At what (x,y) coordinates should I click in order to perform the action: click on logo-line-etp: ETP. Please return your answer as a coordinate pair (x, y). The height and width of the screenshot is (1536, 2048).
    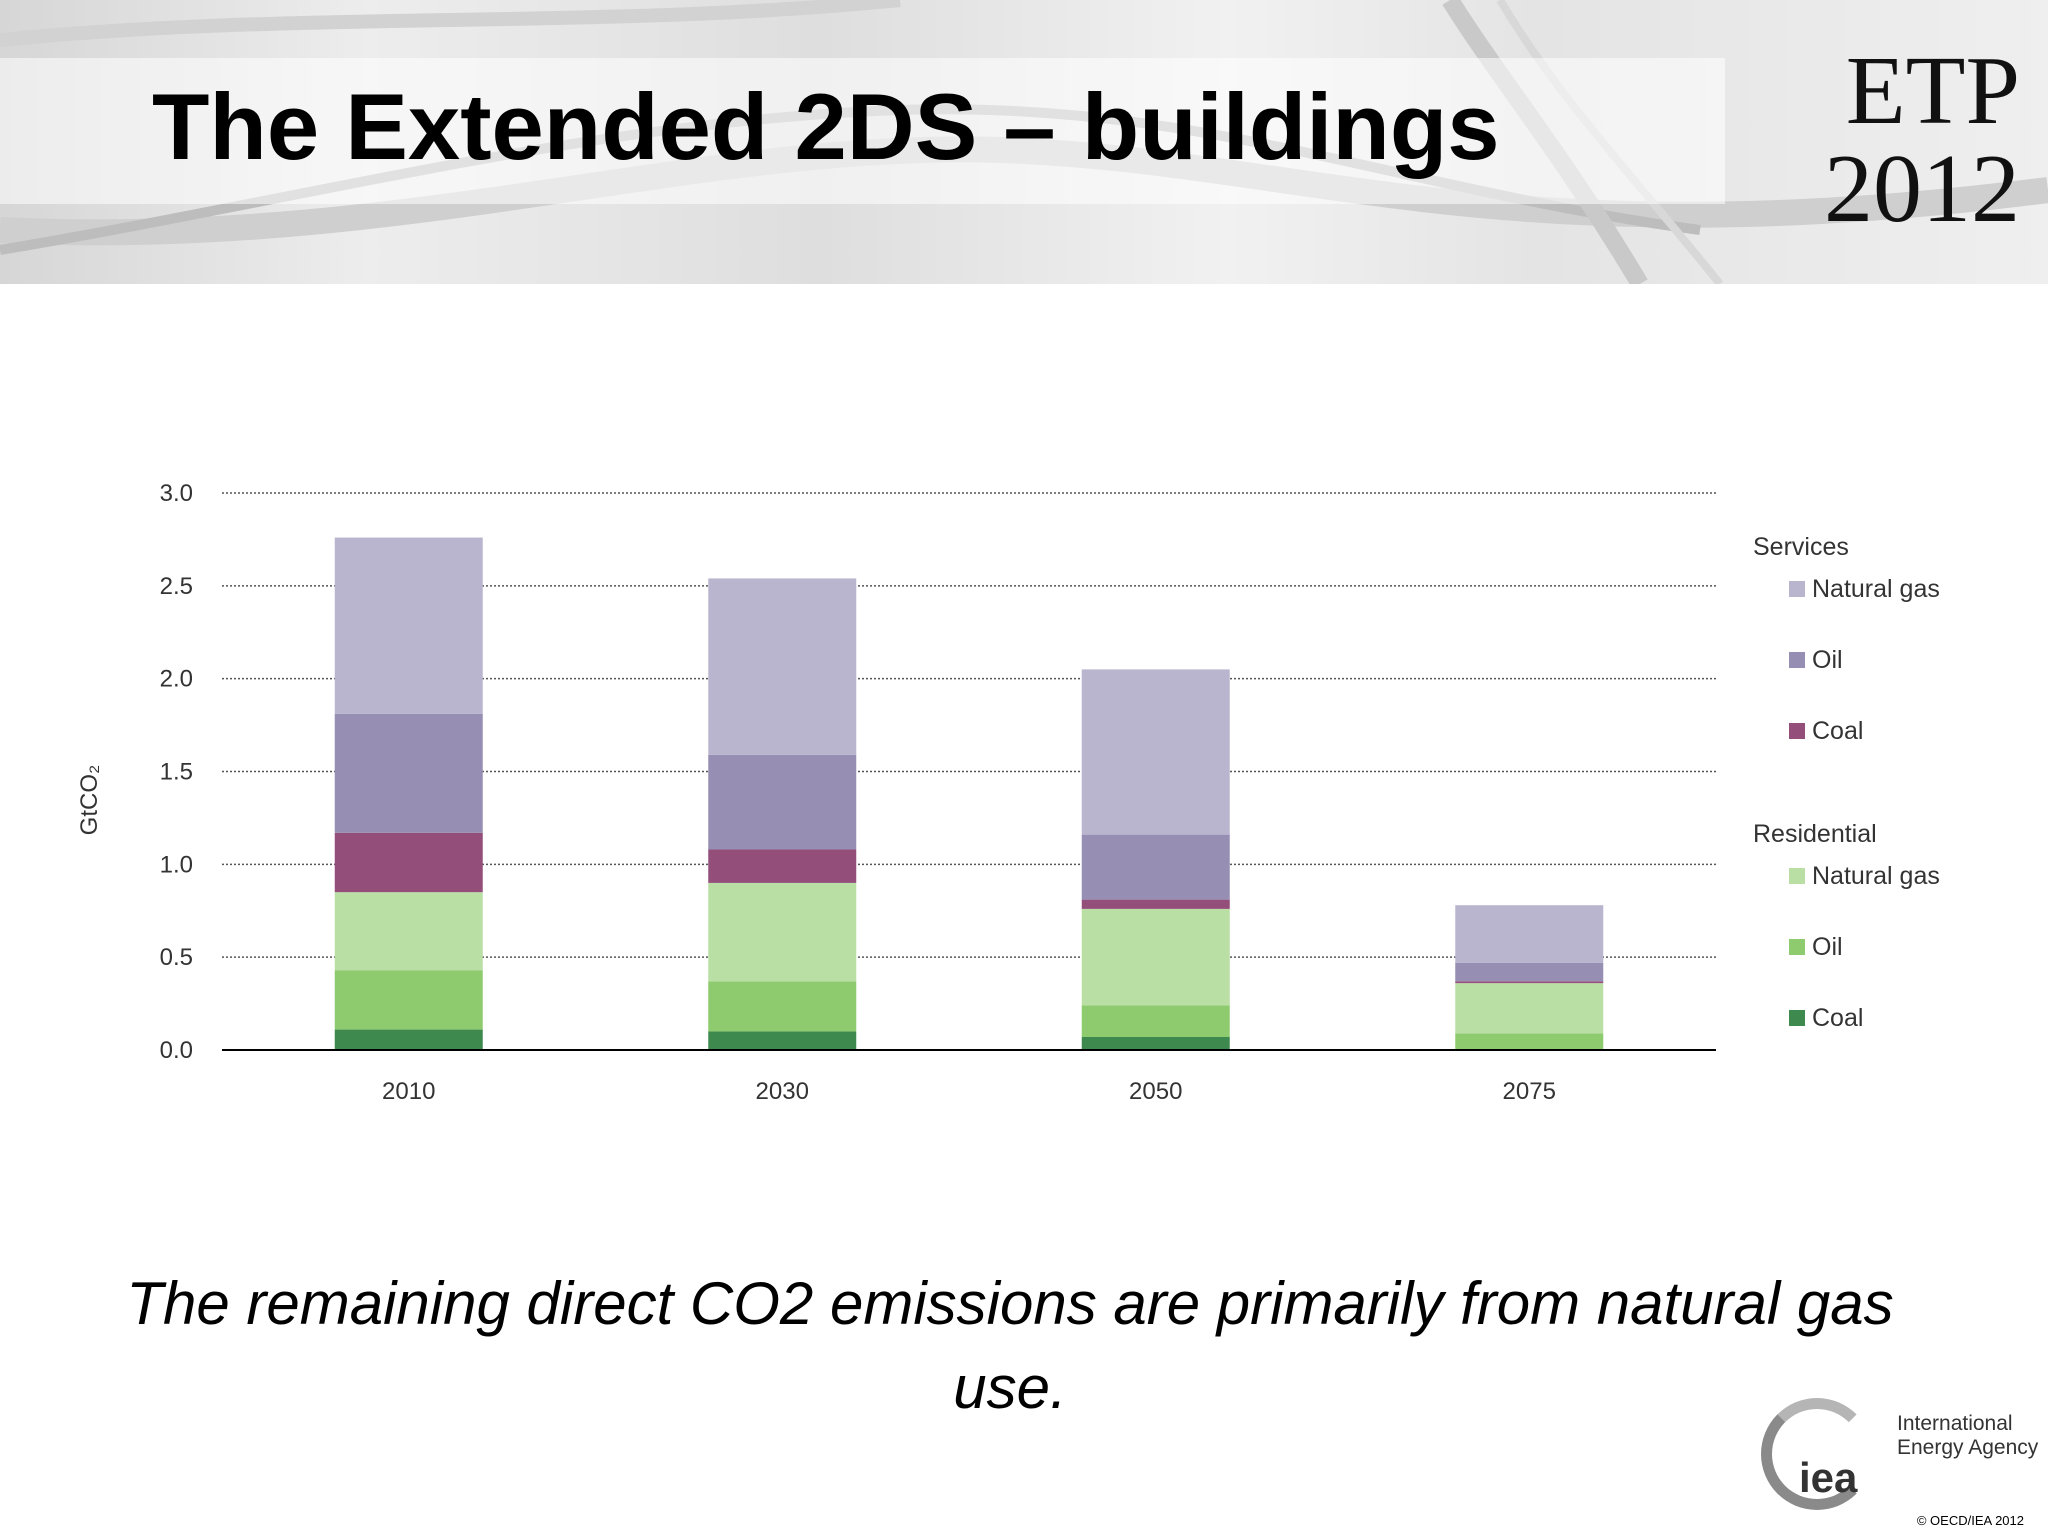
    Looking at the image, I should click on (1932, 91).